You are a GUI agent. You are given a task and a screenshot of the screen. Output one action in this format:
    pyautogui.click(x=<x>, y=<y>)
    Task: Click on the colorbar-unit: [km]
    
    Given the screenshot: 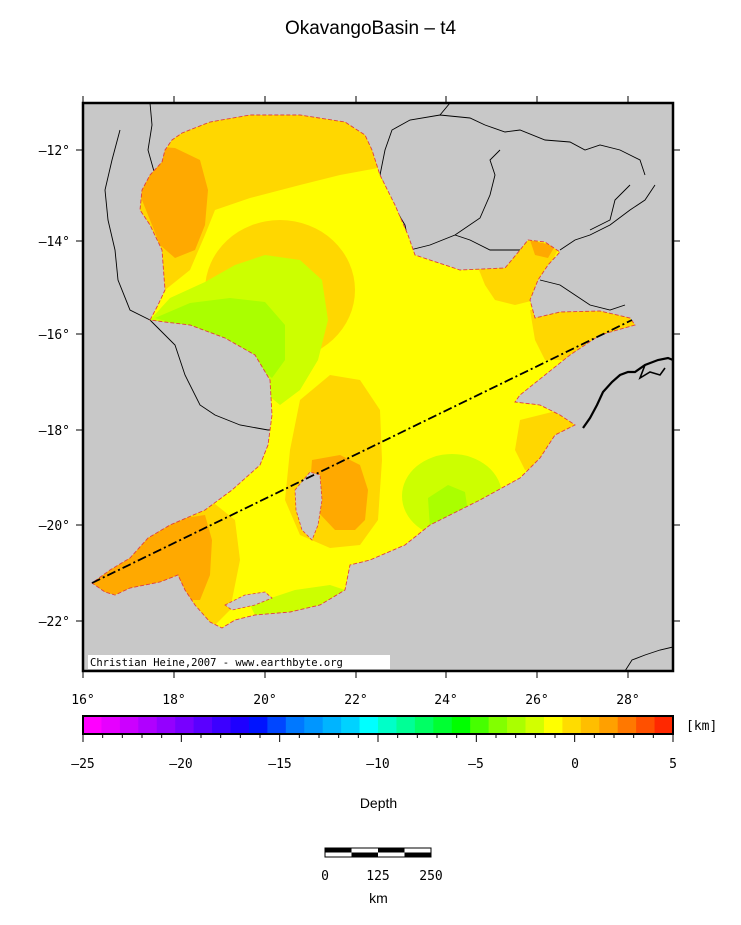 What is the action you would take?
    pyautogui.click(x=701, y=726)
    